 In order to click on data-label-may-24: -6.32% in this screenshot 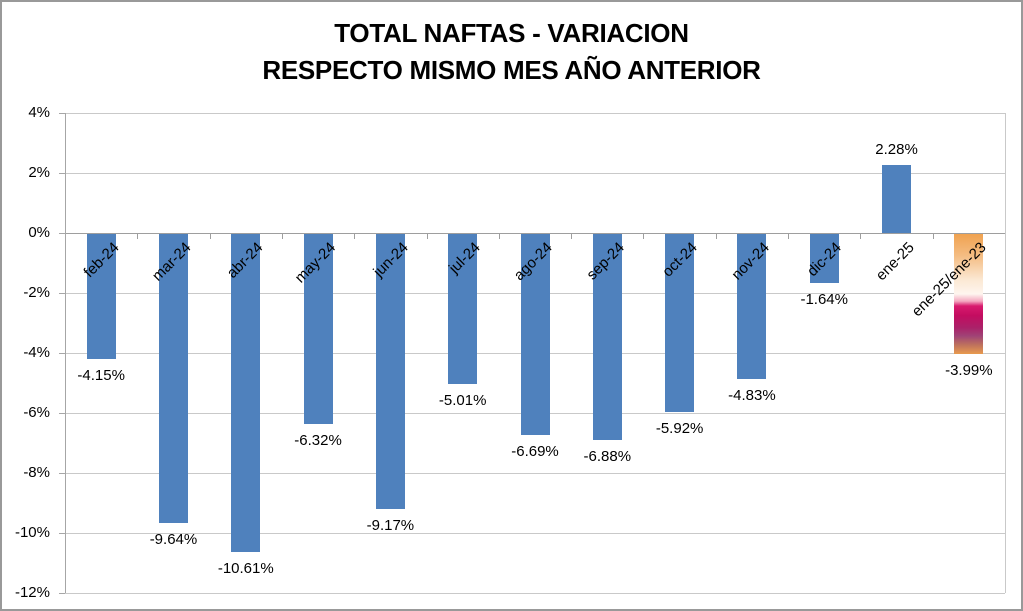, I will do `click(318, 440)`.